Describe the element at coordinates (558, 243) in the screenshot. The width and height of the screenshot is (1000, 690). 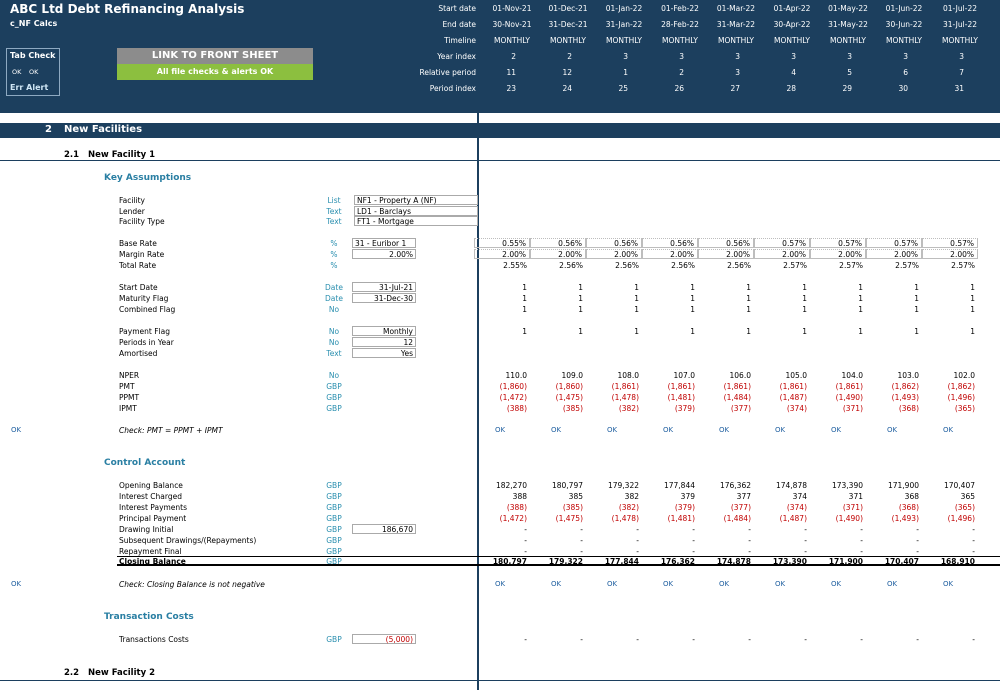
I see `base-rate-cell: 0.56%` at that location.